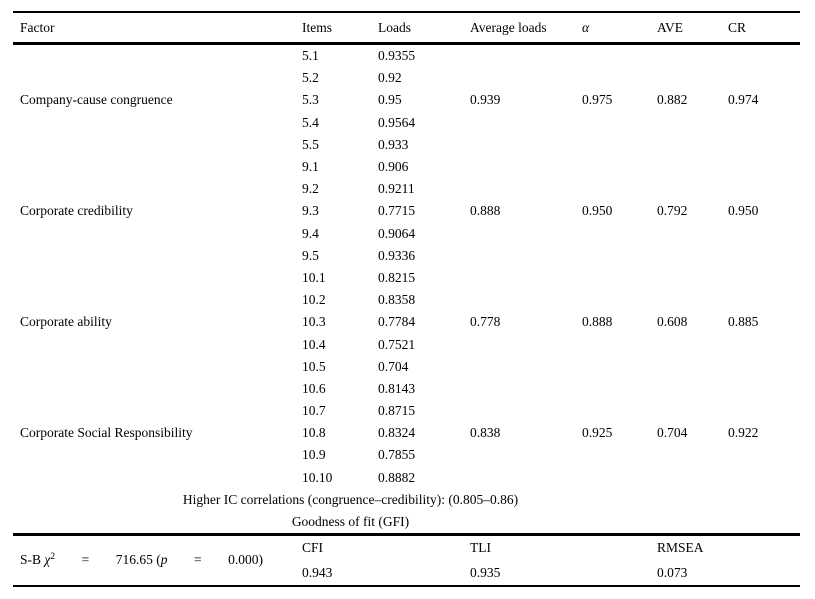 This screenshot has height=599, width=815. What do you see at coordinates (397, 388) in the screenshot?
I see `load-cell: 0.8143` at bounding box center [397, 388].